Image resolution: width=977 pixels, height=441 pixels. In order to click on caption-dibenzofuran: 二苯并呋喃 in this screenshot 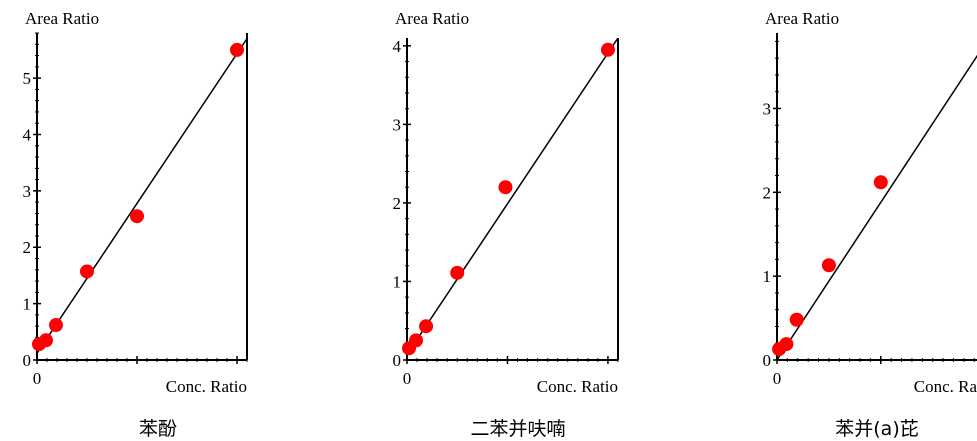, I will do `click(518, 429)`.